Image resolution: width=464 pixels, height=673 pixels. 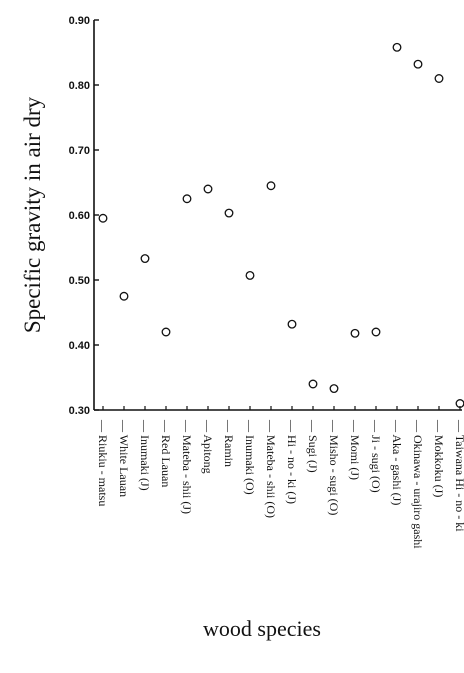 What do you see at coordinates (250, 457) in the screenshot?
I see `category-label: — Inumaki (O)` at bounding box center [250, 457].